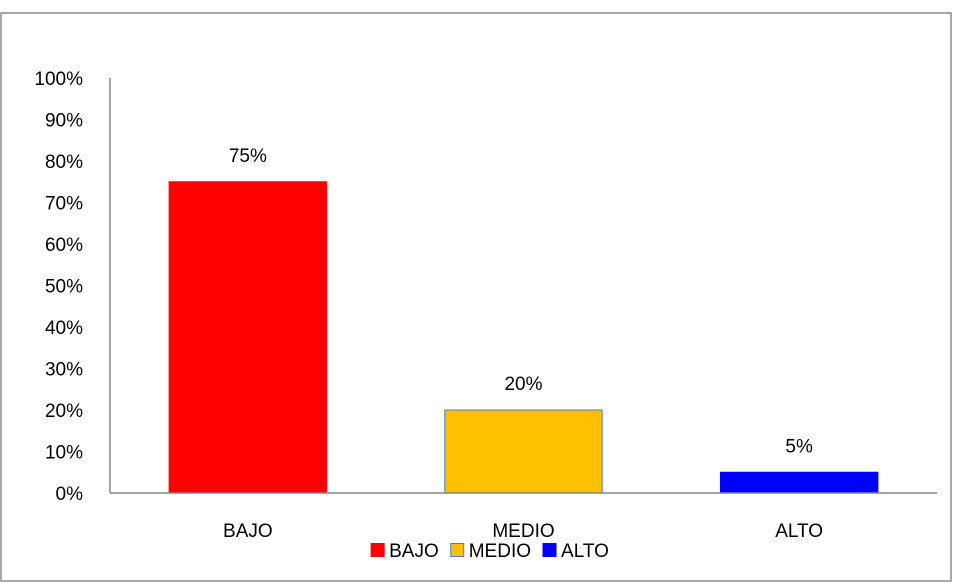 The height and width of the screenshot is (584, 953). I want to click on legend-label-medio: MEDIO, so click(500, 551).